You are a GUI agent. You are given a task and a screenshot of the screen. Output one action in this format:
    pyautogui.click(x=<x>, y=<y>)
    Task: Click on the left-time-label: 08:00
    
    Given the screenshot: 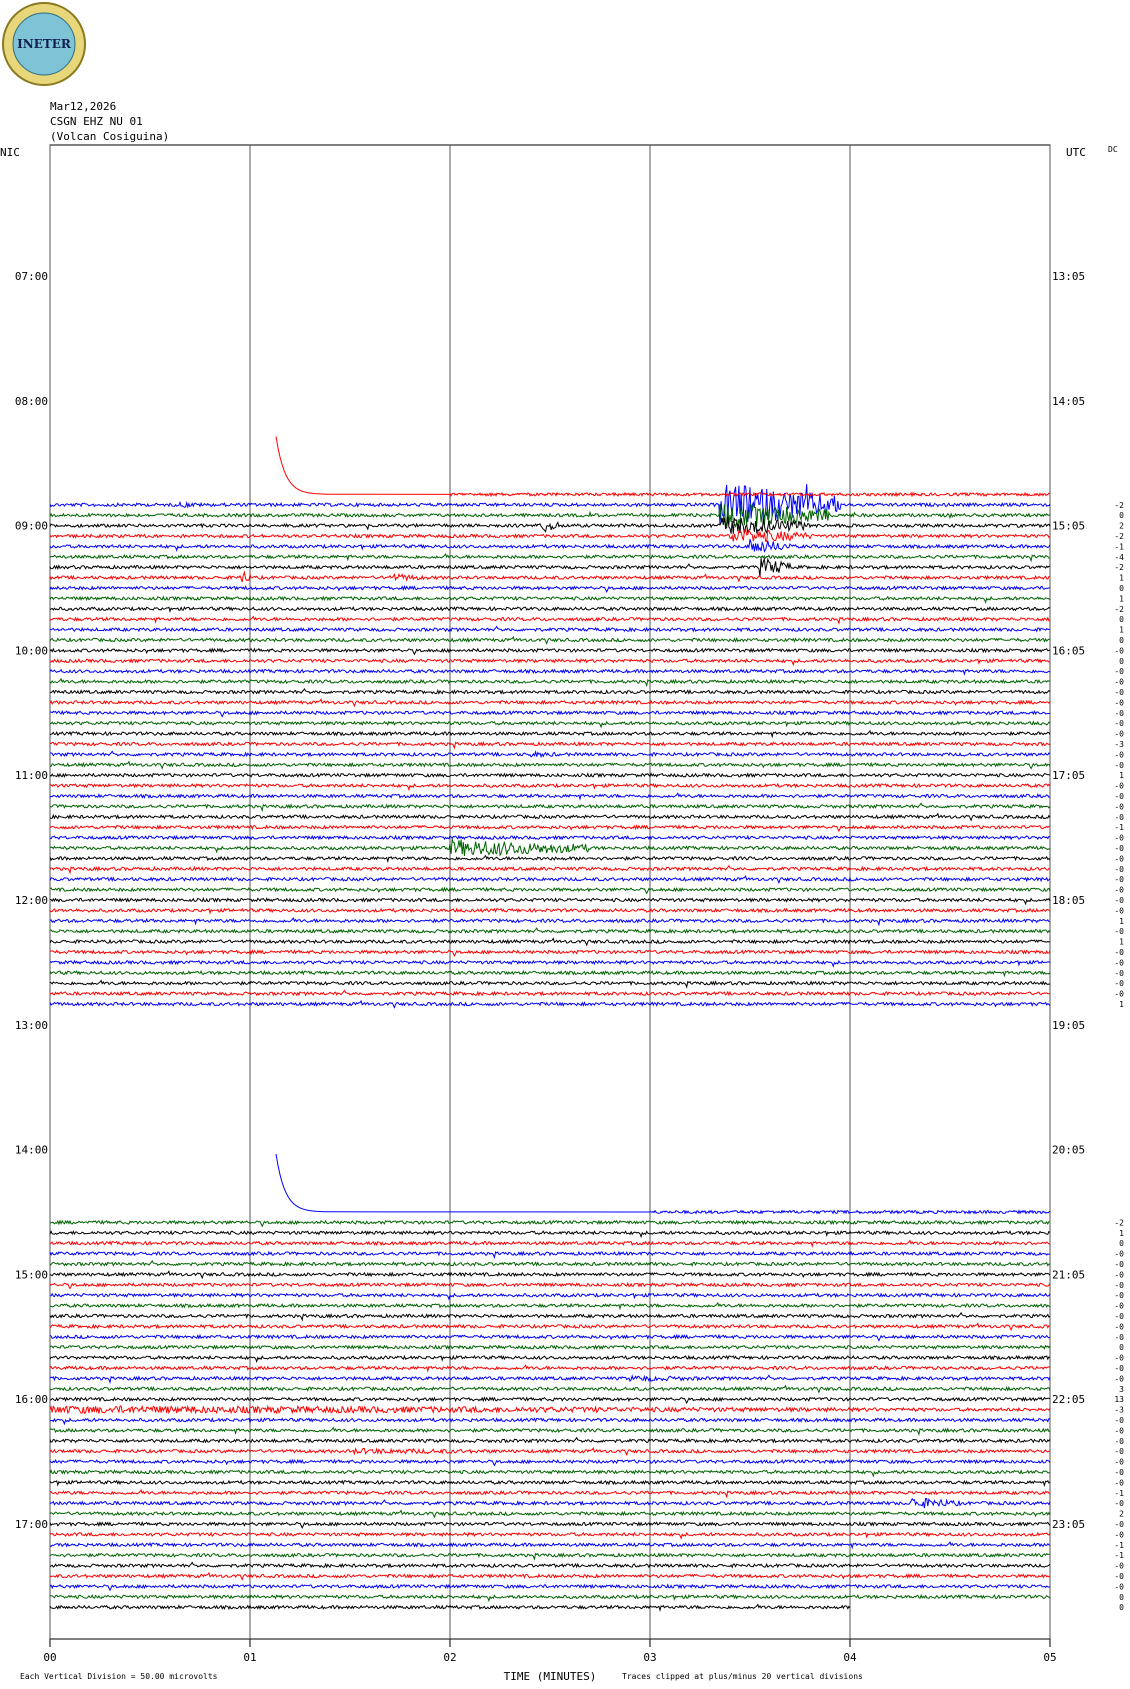 What is the action you would take?
    pyautogui.click(x=31, y=401)
    